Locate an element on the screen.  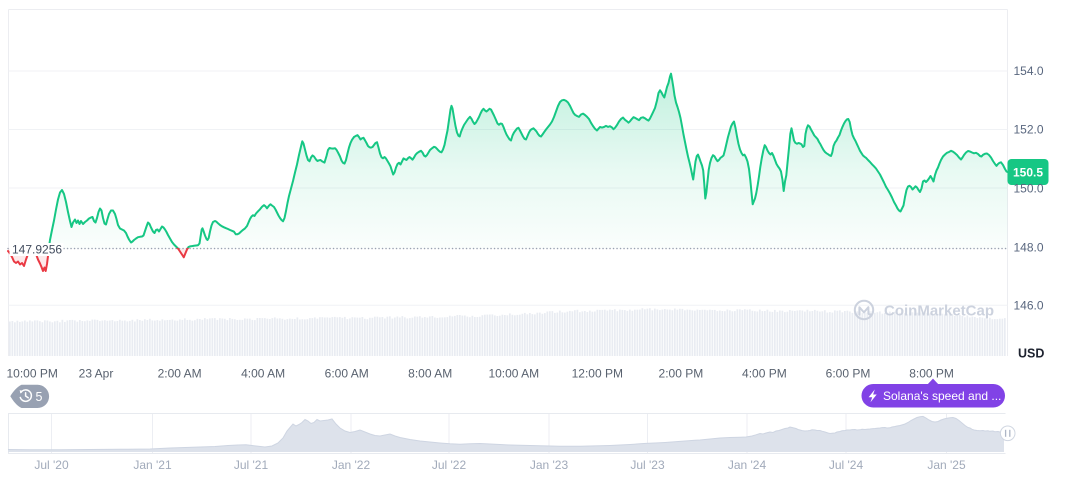
svg-text: Jan '23 is located at coordinates (549, 465).